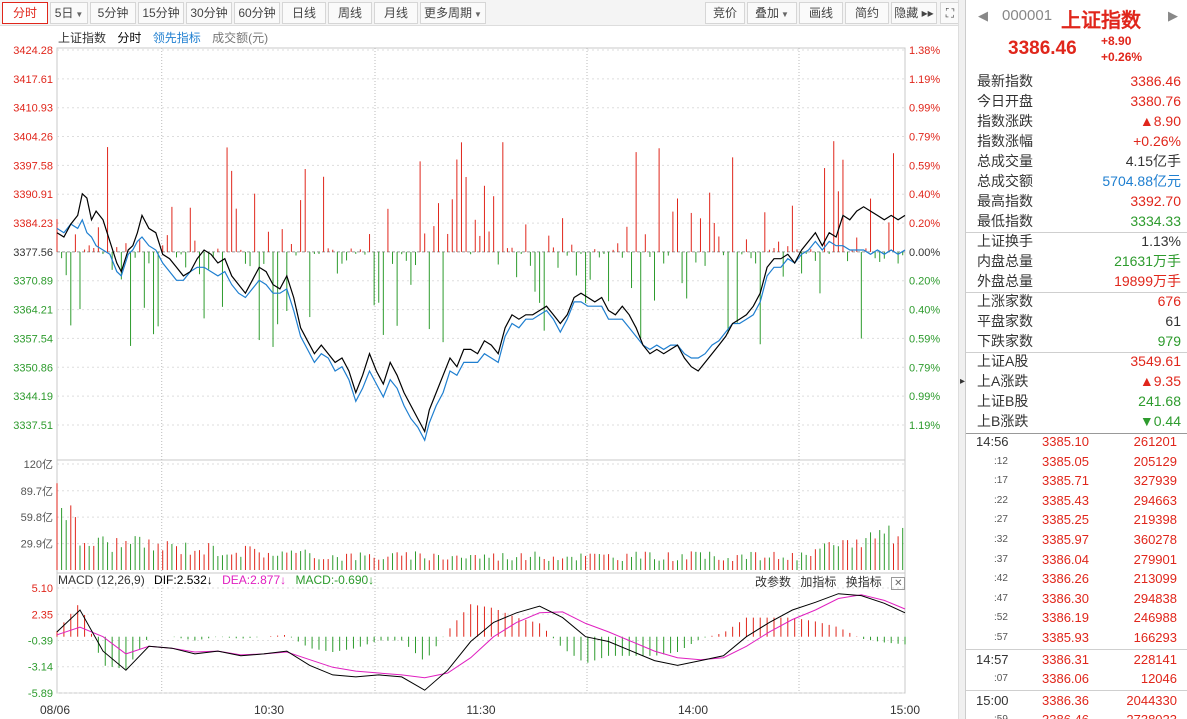 The width and height of the screenshot is (1187, 719). What do you see at coordinates (1169, 301) in the screenshot?
I see `stat-value: 676` at bounding box center [1169, 301].